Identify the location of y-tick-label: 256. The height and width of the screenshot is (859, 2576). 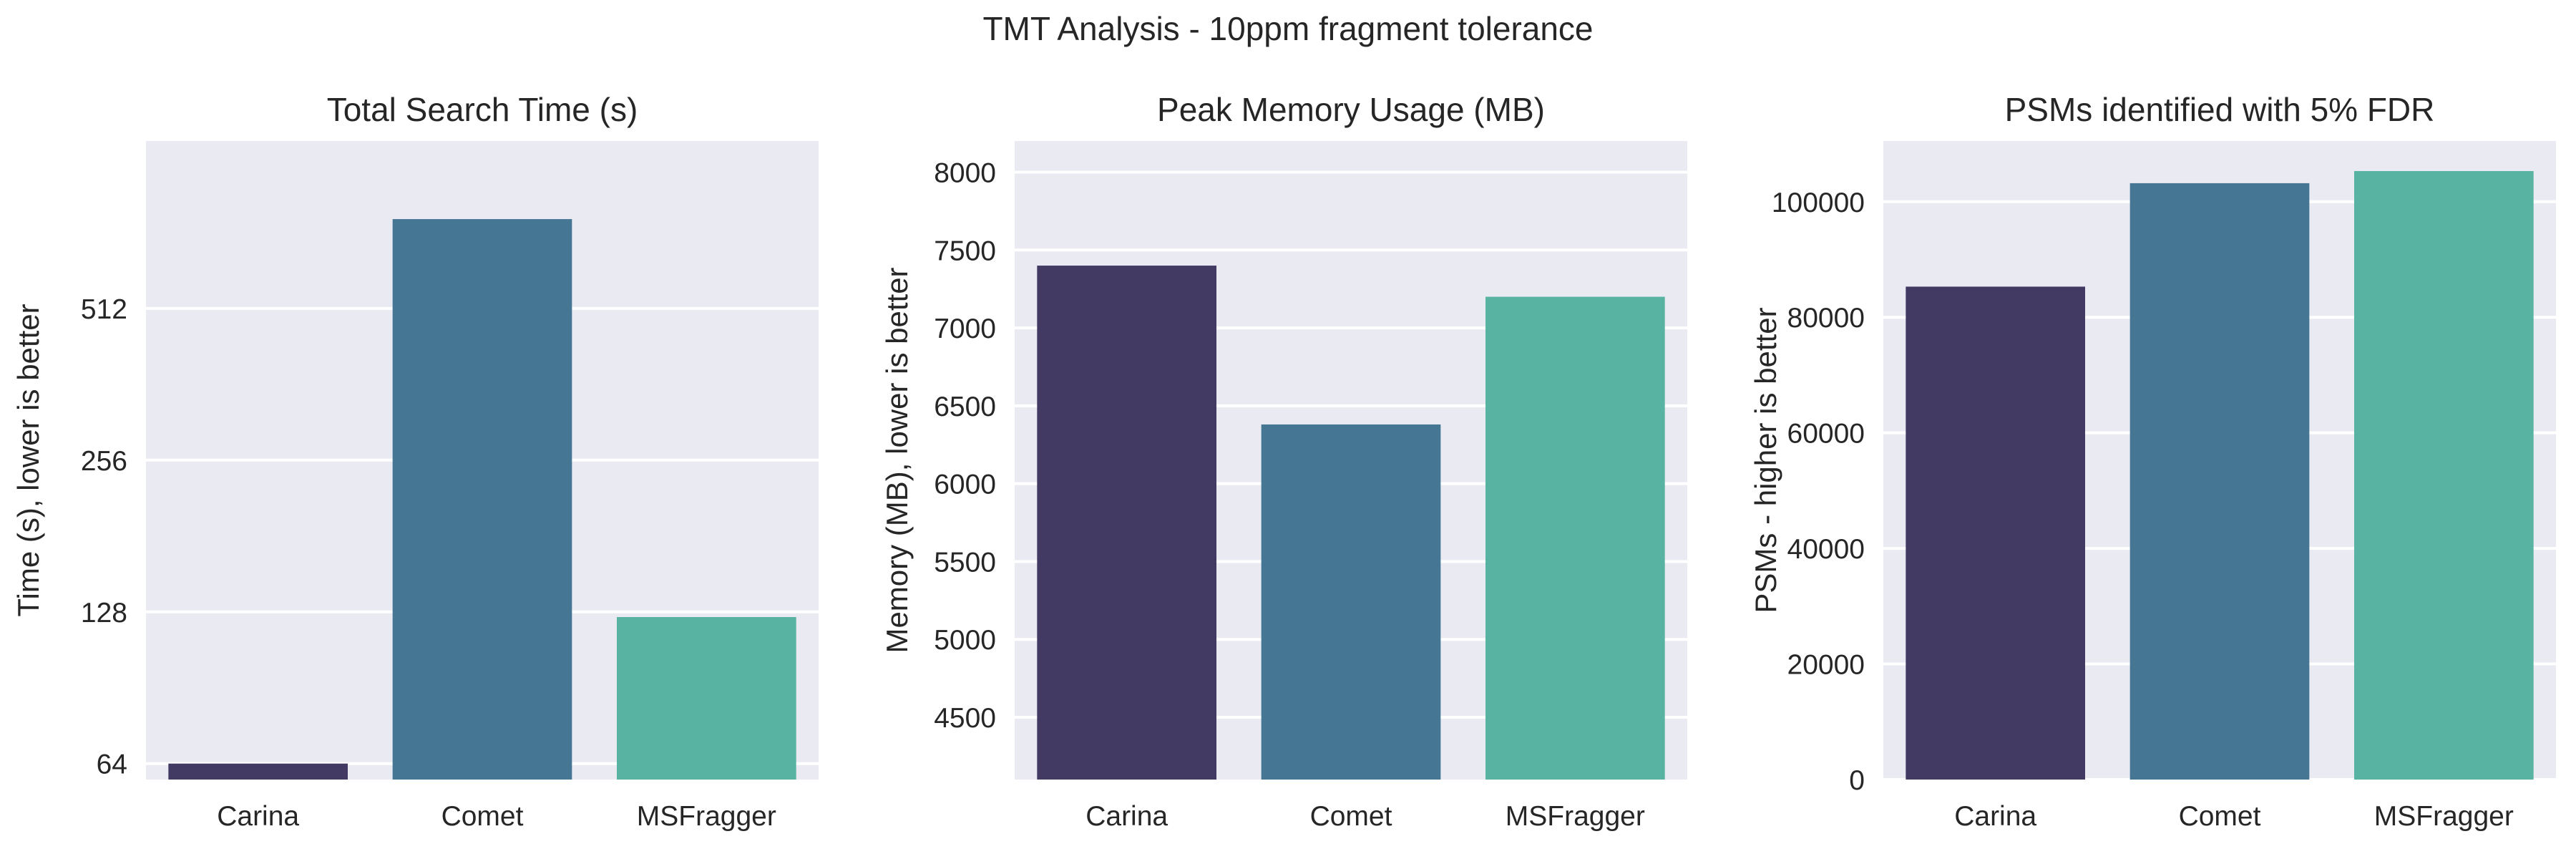
(104, 461).